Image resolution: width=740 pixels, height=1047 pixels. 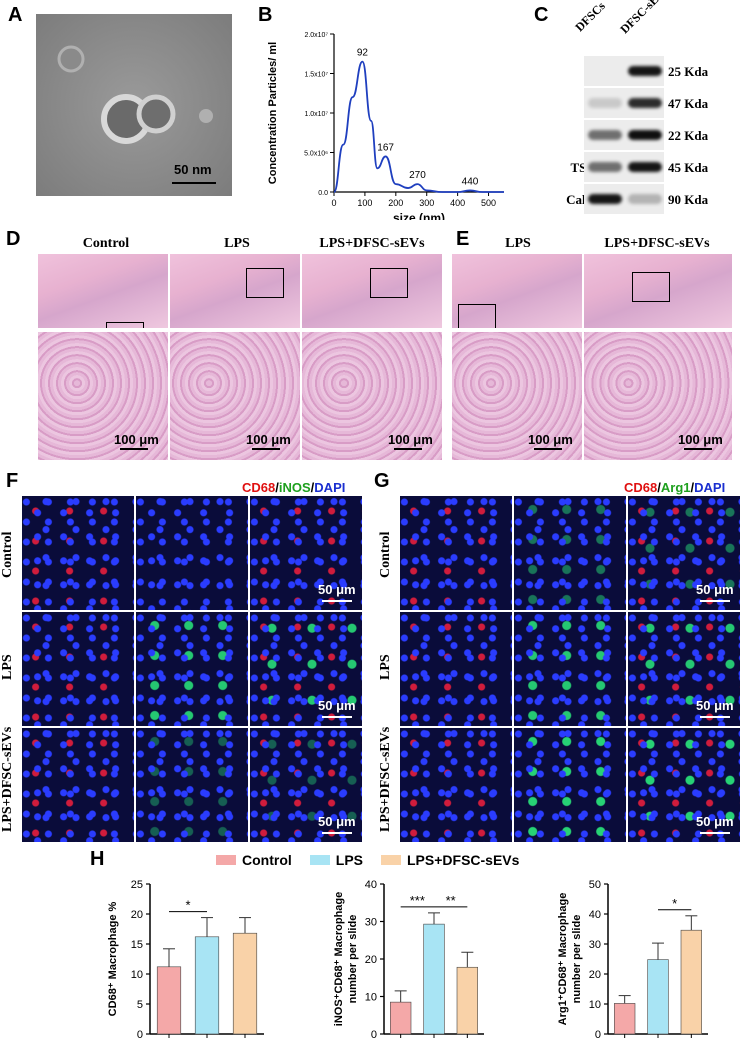 What do you see at coordinates (382, 481) in the screenshot?
I see `panel-letter-g: G` at bounding box center [382, 481].